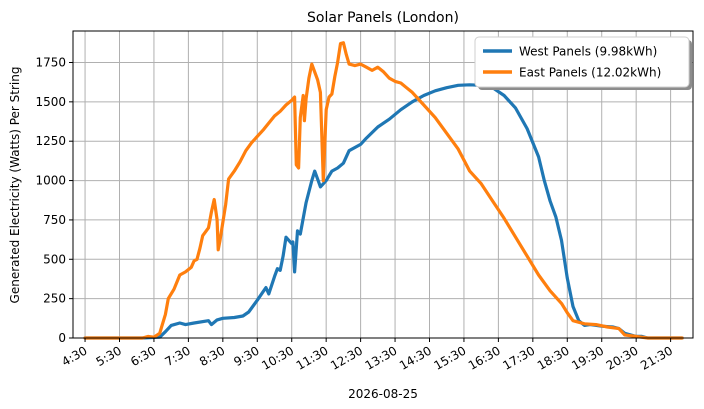 The width and height of the screenshot is (704, 409). What do you see at coordinates (590, 73) in the screenshot?
I see `legend-label-east: East Panels (12.02kWh)` at bounding box center [590, 73].